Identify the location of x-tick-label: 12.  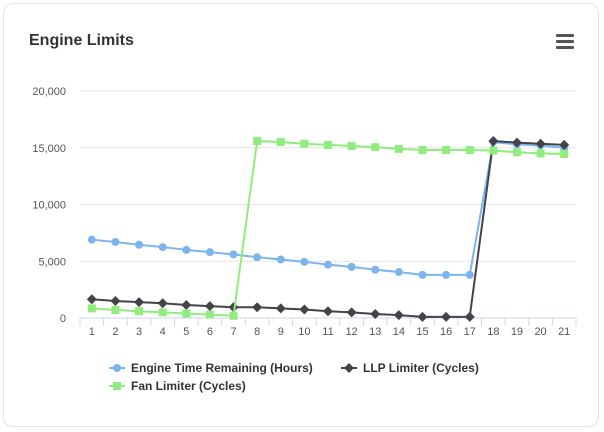
(351, 332).